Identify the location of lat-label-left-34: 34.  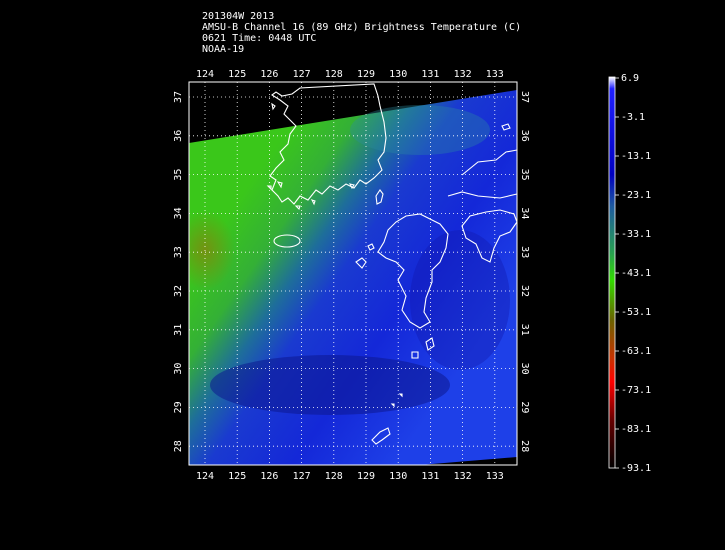
(178, 213).